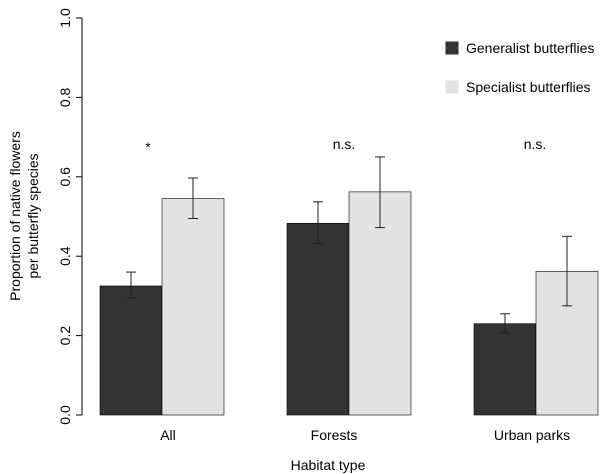 This screenshot has height=474, width=605. I want to click on x-category-label: All, so click(168, 435).